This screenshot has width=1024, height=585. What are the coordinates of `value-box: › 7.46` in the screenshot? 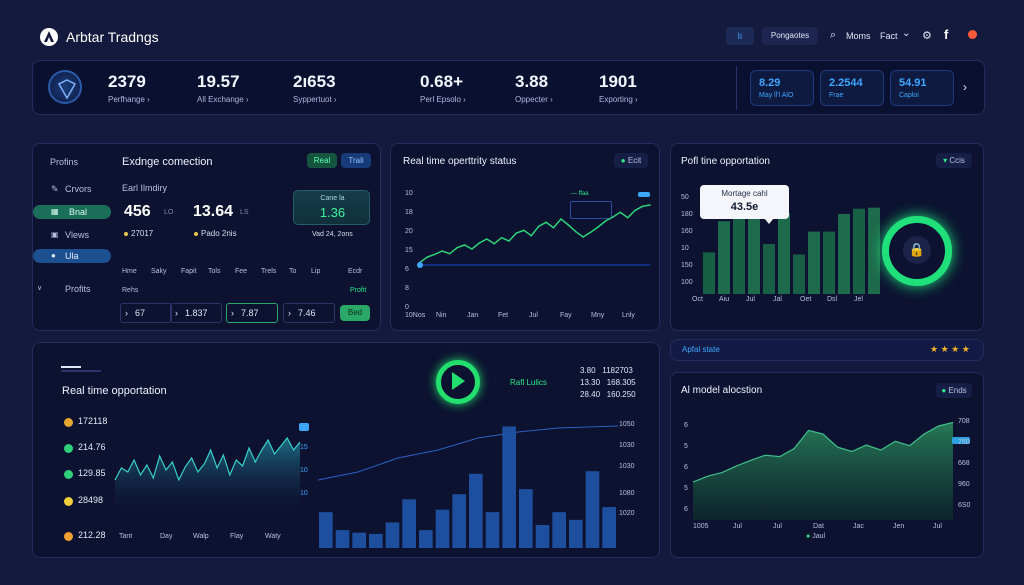 It's located at (309, 313).